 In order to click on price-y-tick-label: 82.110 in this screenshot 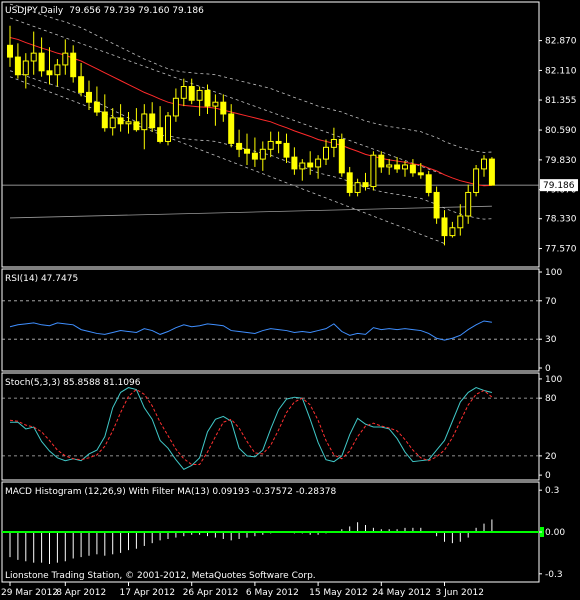, I will do `click(561, 71)`.